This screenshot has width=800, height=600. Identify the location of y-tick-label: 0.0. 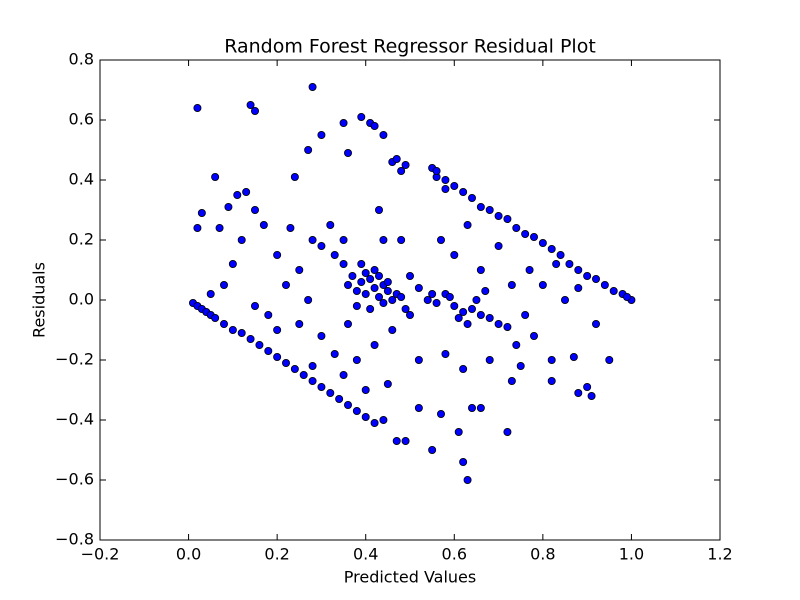
(81, 299).